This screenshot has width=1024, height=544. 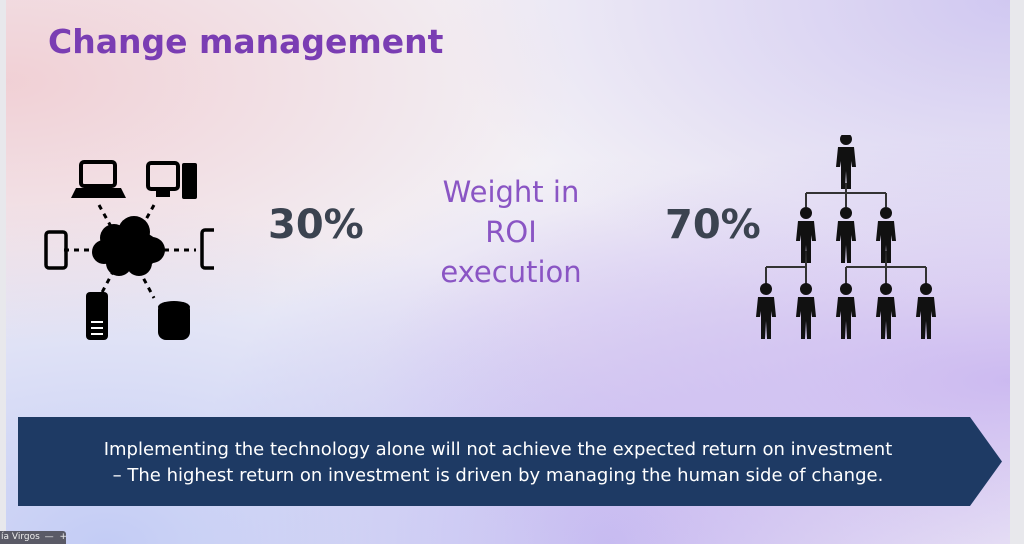 I want to click on org-chart-people-icon, so click(x=846, y=237).